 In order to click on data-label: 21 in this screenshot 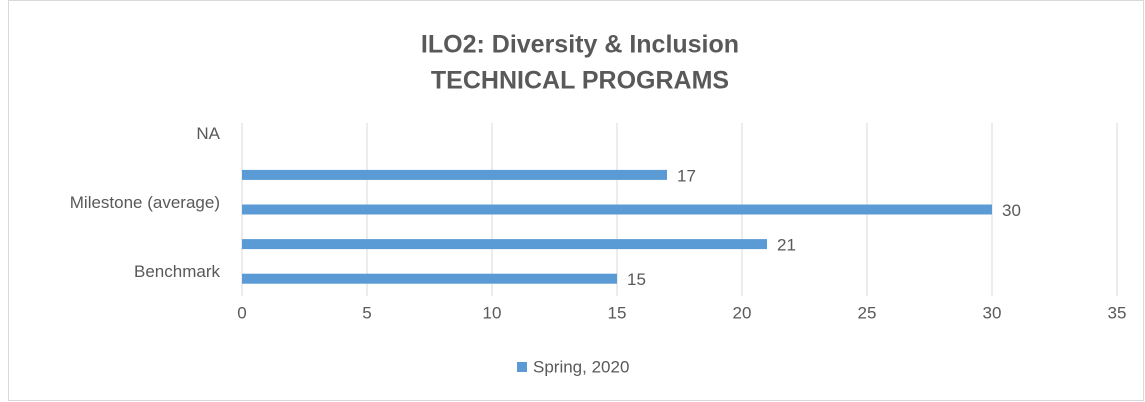, I will do `click(786, 245)`.